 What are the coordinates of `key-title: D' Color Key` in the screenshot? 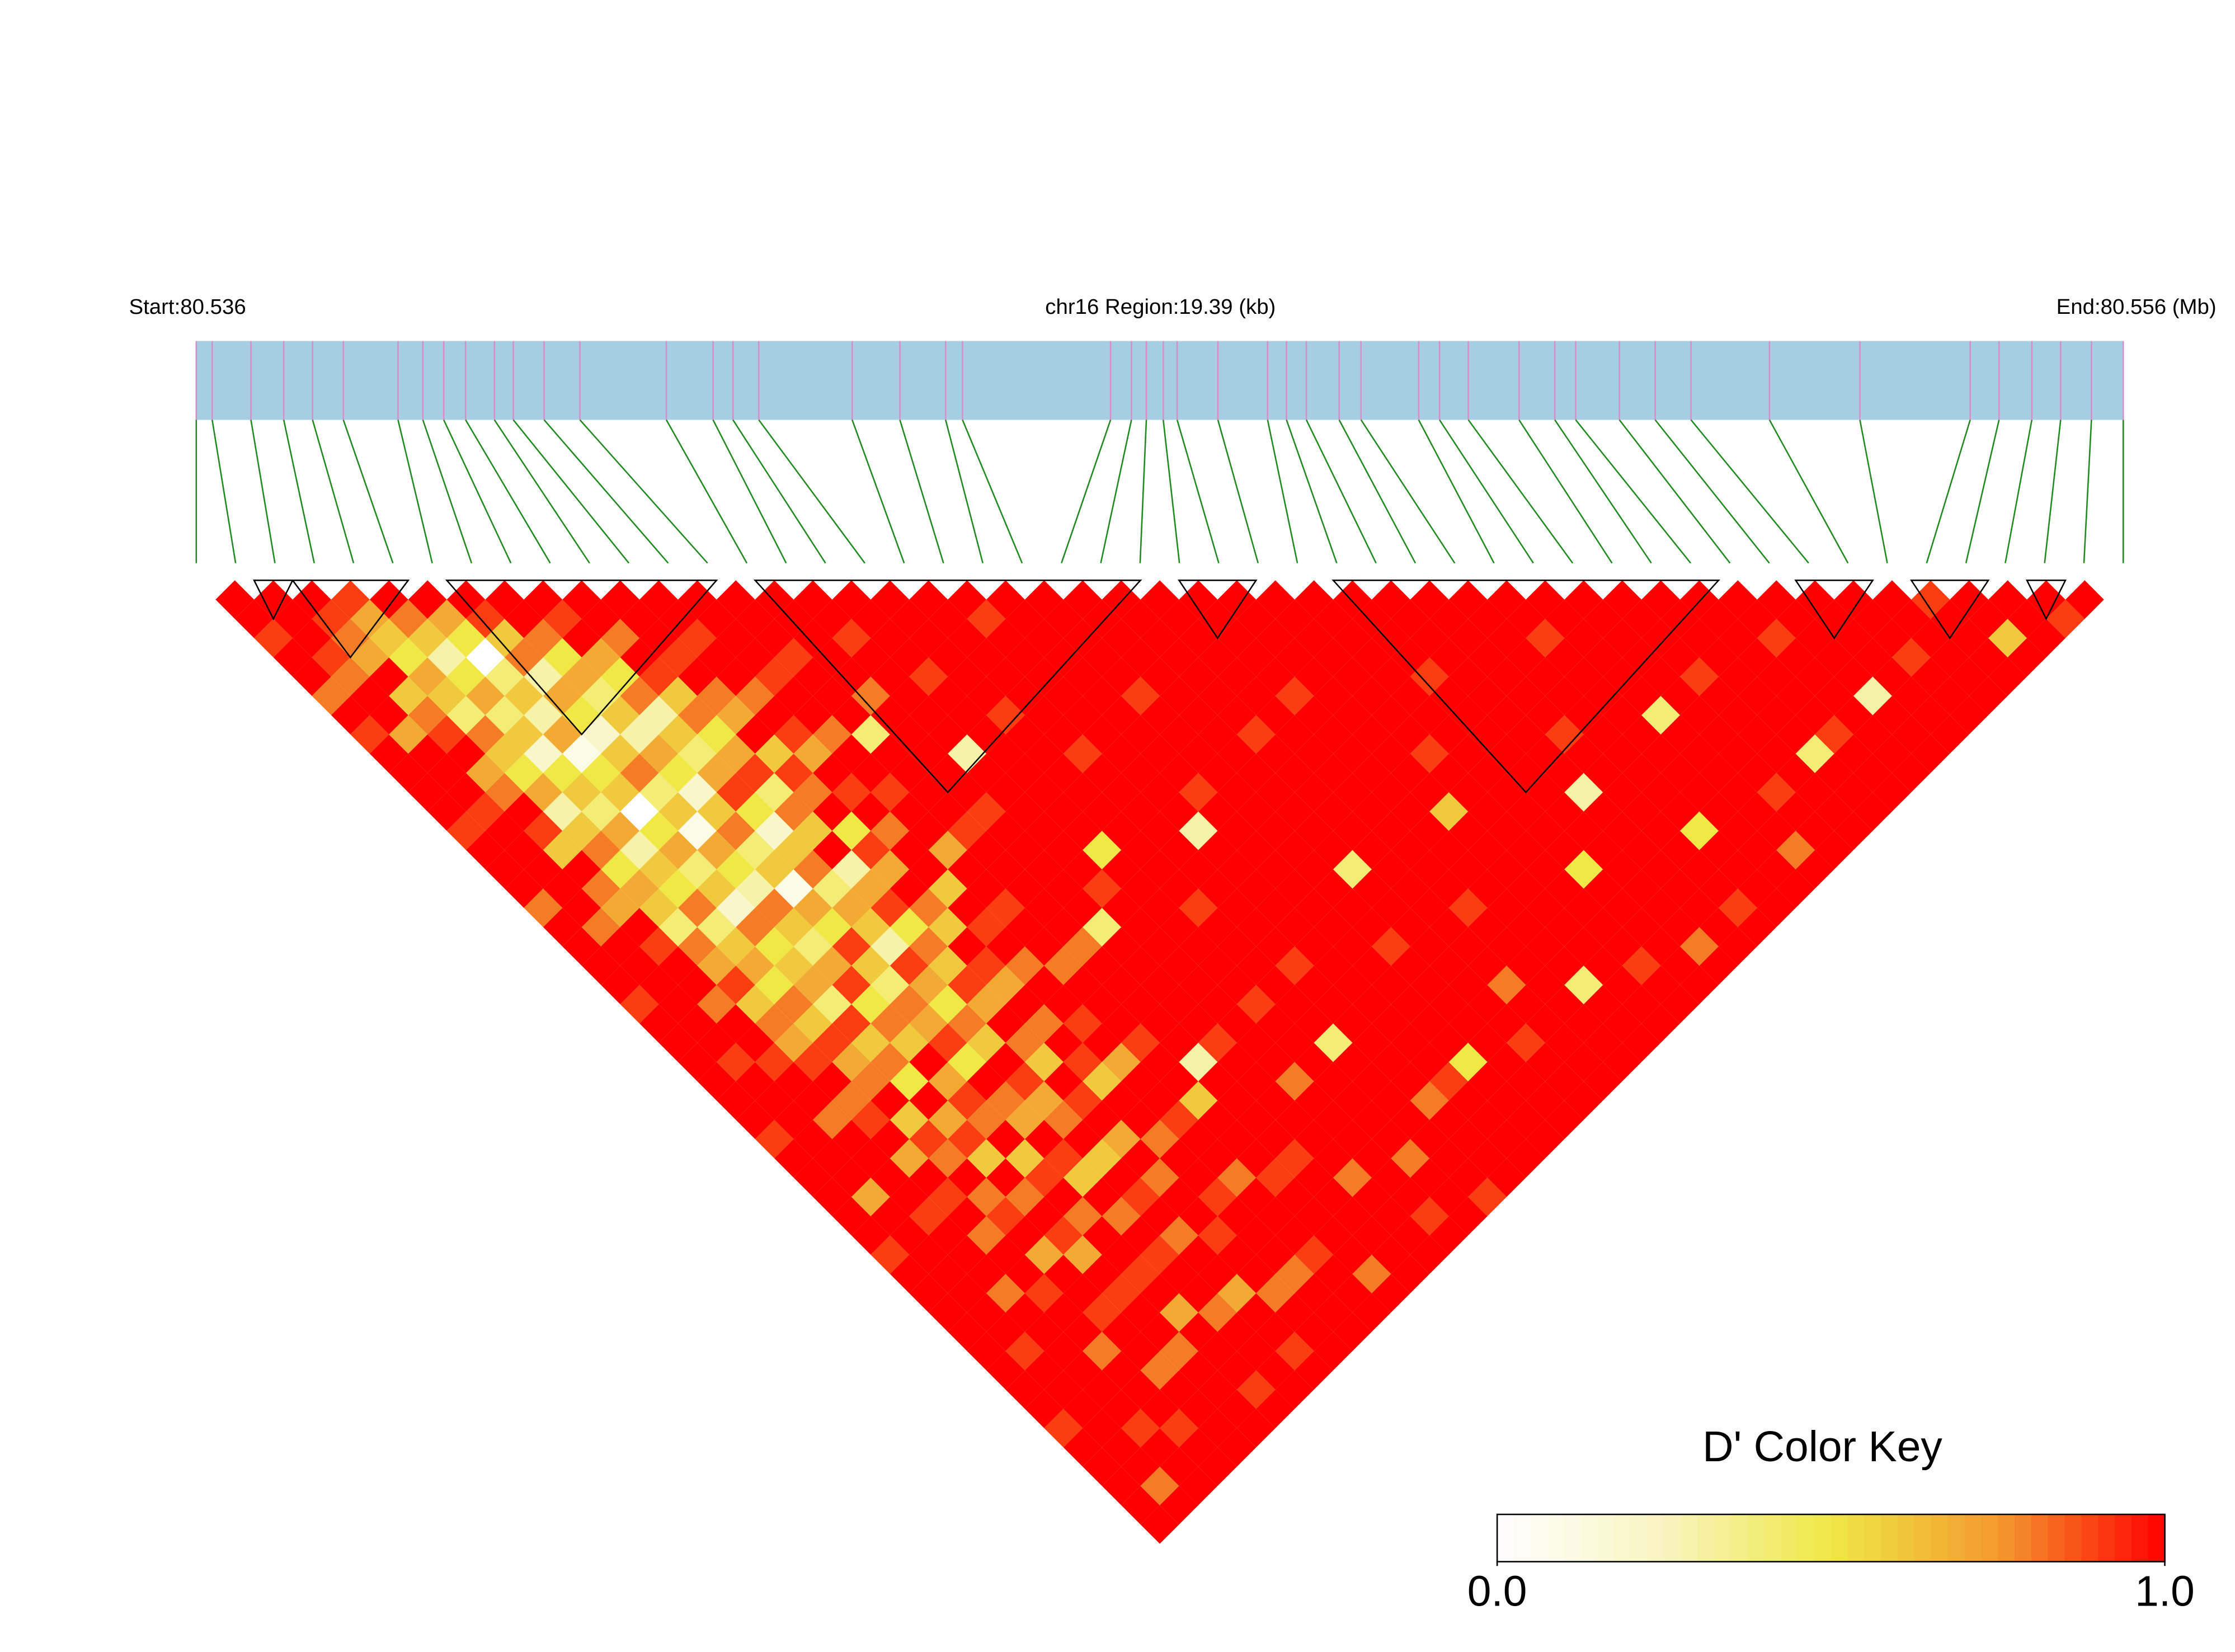 It's located at (1822, 1447).